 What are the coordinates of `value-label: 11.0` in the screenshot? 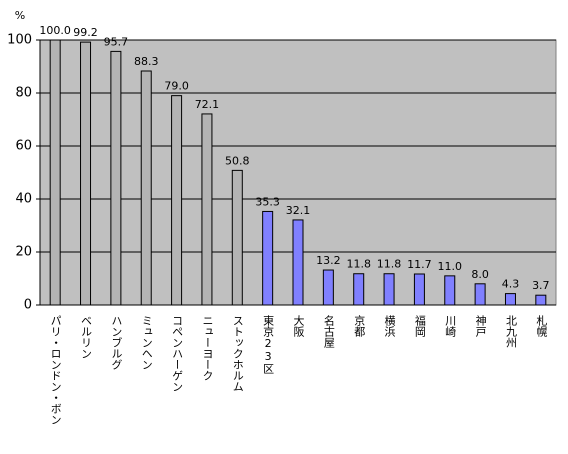 It's located at (450, 266).